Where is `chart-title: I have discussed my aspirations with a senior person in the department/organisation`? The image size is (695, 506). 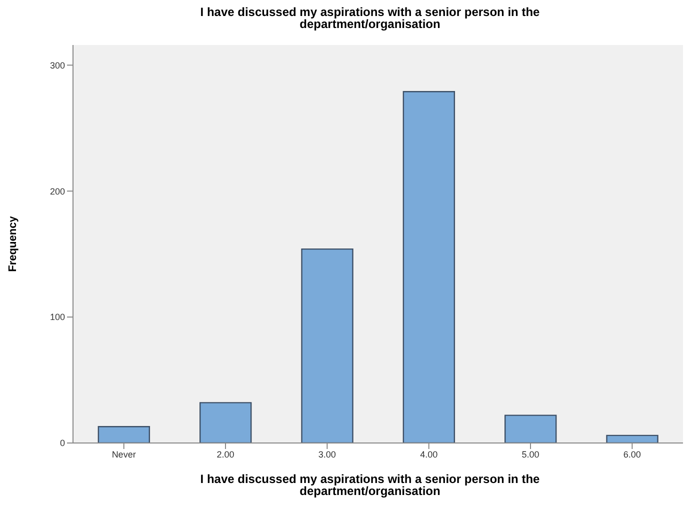
chart-title: I have discussed my aspirations with a senior person in the department/organisation is located at coordinates (370, 18).